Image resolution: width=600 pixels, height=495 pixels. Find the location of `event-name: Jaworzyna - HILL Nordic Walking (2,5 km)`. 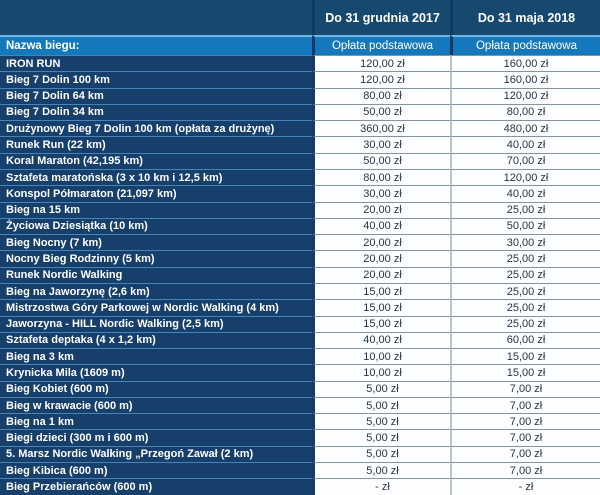

event-name: Jaworzyna - HILL Nordic Walking (2,5 km) is located at coordinates (156, 323).